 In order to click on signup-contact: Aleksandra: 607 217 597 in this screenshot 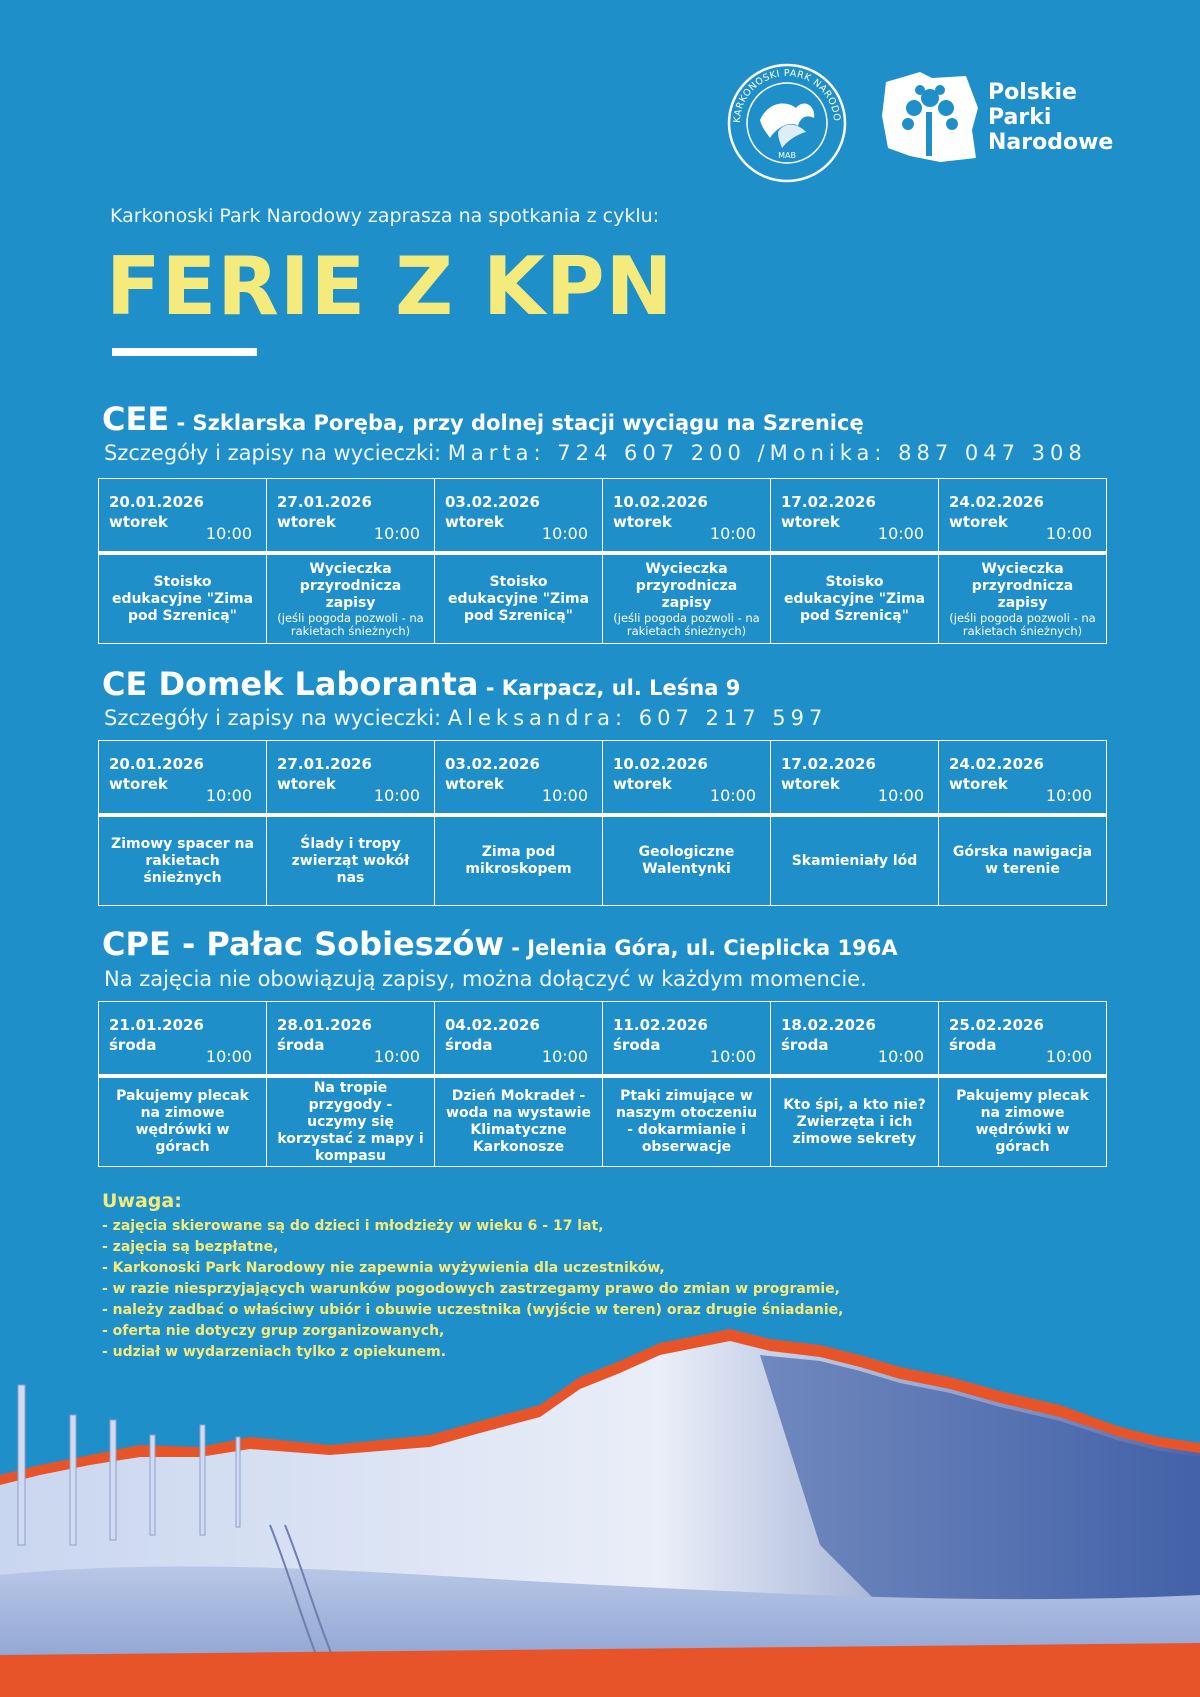, I will do `click(637, 718)`.